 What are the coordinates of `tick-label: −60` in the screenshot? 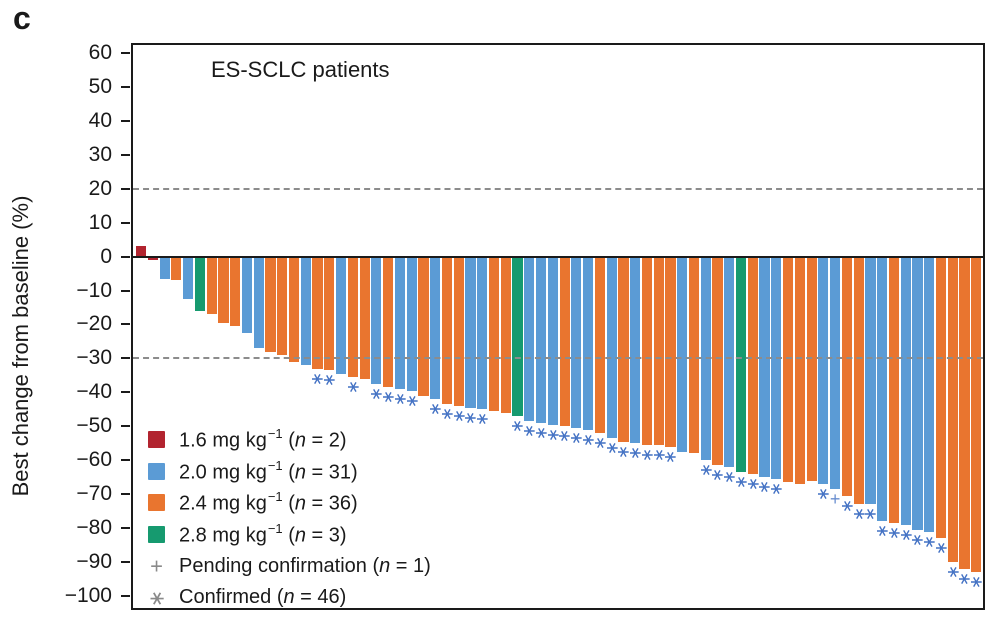 It's located at (94, 460).